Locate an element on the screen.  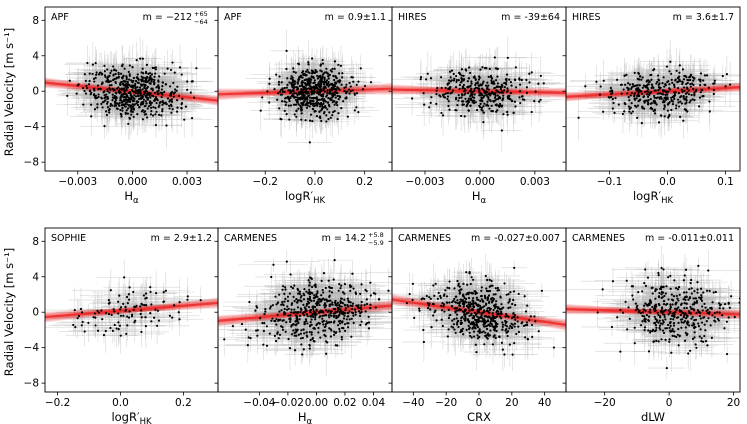
x-axis-label-main: H is located at coordinates (476, 196).